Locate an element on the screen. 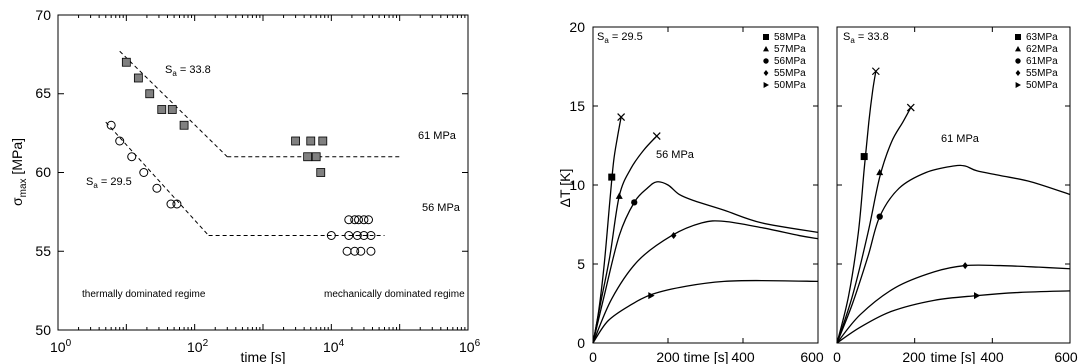  legend-label: 62MPa is located at coordinates (1042, 49).